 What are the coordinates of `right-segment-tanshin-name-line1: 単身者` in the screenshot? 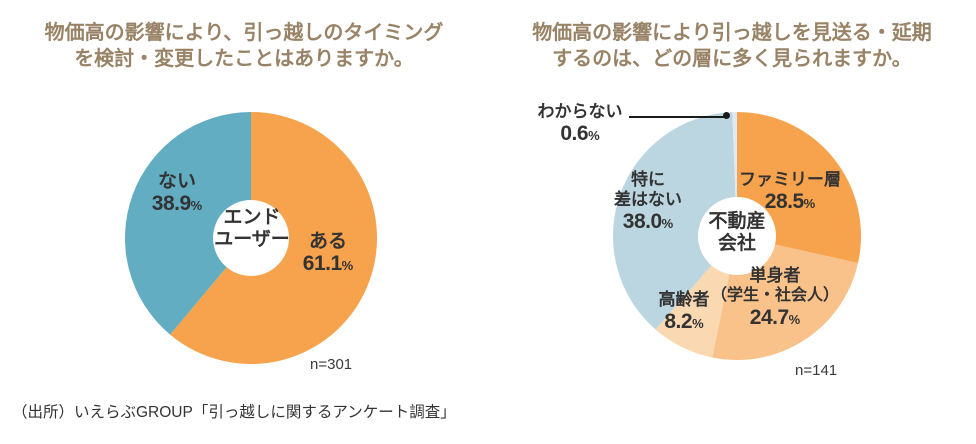 It's located at (775, 275).